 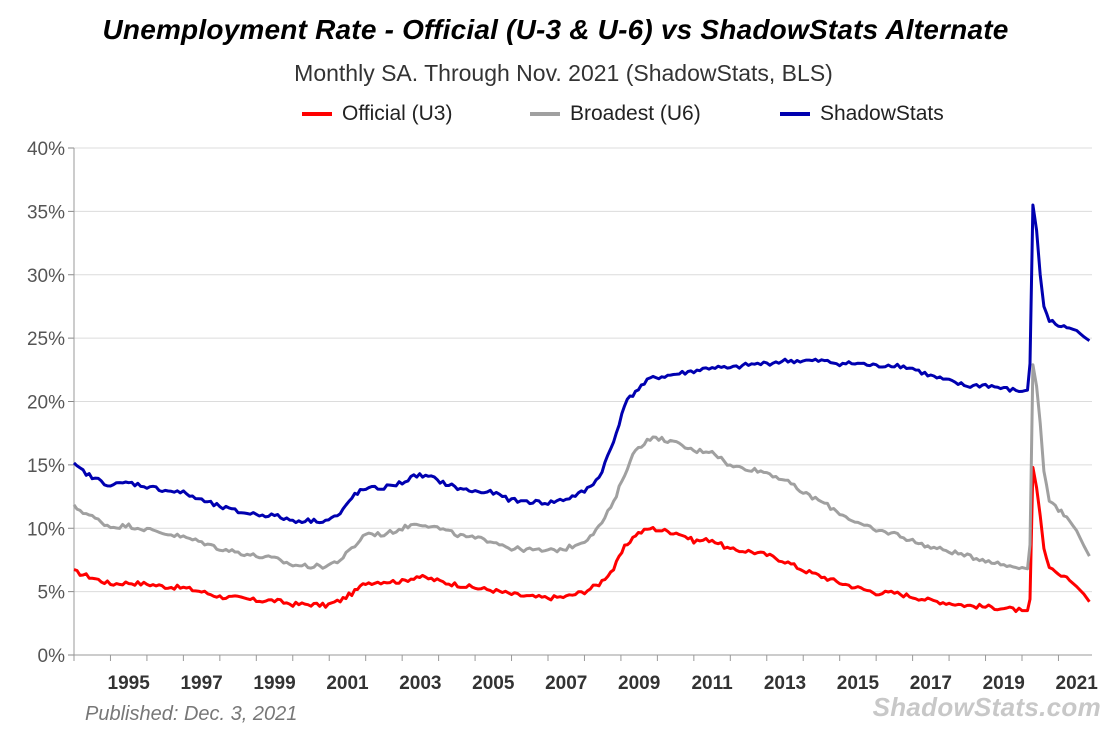 I want to click on legend-item-shadowstats: ShadowStats, so click(x=862, y=114).